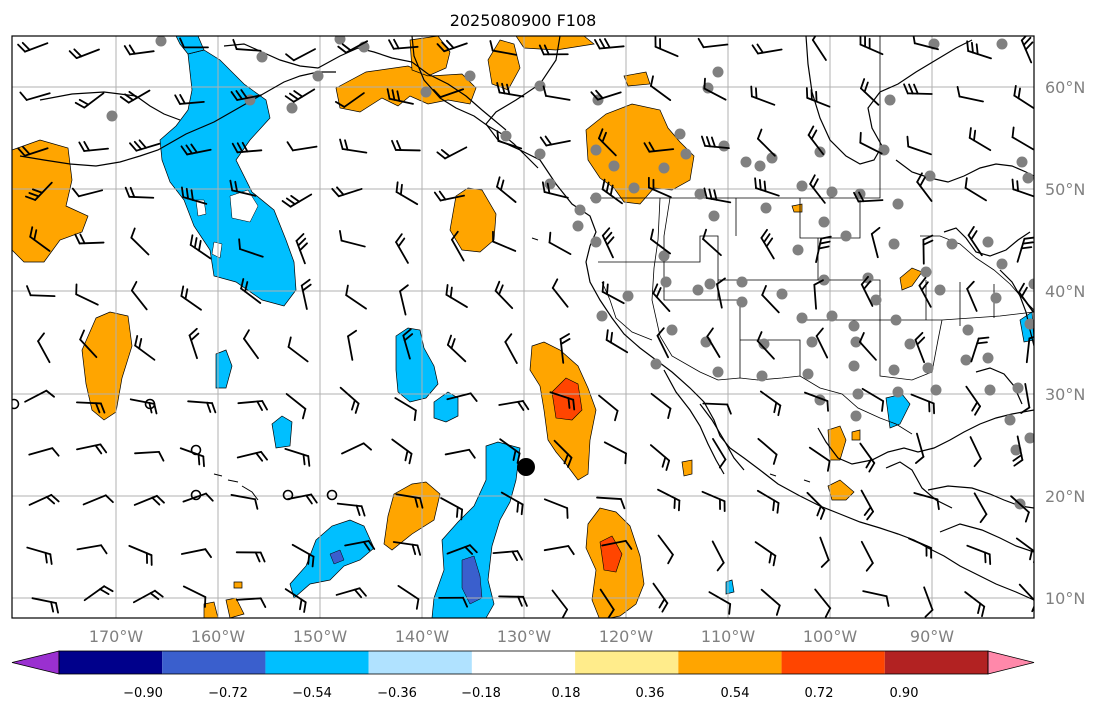 Image resolution: width=1105 pixels, height=716 pixels. Describe the element at coordinates (735, 693) in the screenshot. I see `colorbar-tick-label: 0.54` at that location.